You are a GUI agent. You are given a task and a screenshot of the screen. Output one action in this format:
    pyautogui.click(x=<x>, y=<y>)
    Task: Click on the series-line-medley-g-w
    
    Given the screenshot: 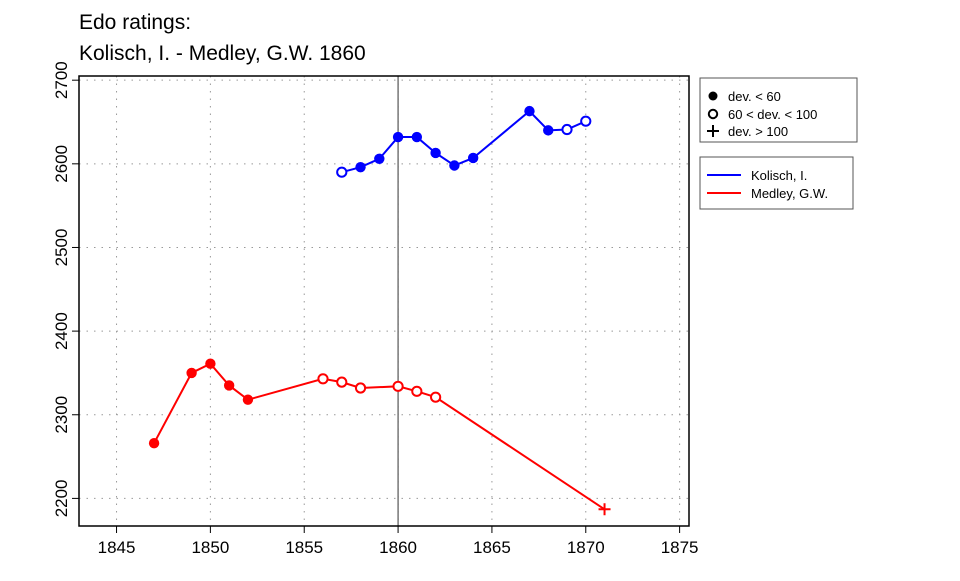 What is the action you would take?
    pyautogui.click(x=379, y=436)
    